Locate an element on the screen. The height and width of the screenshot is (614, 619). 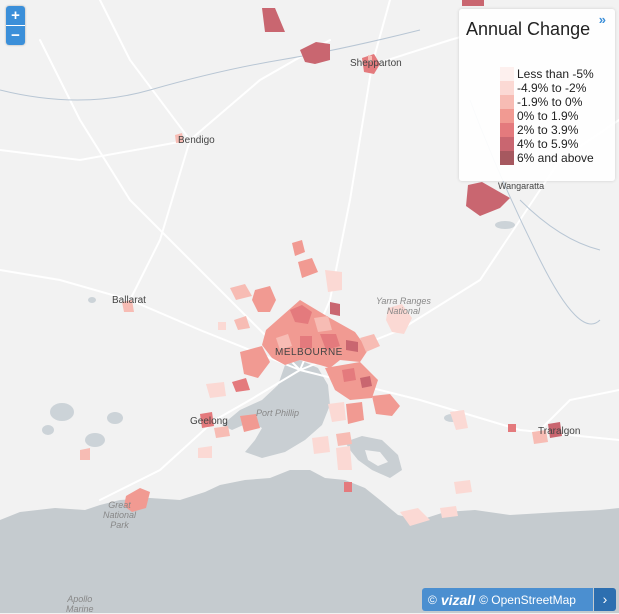
place-label-ballarat: Ballarat is located at coordinates (129, 300).